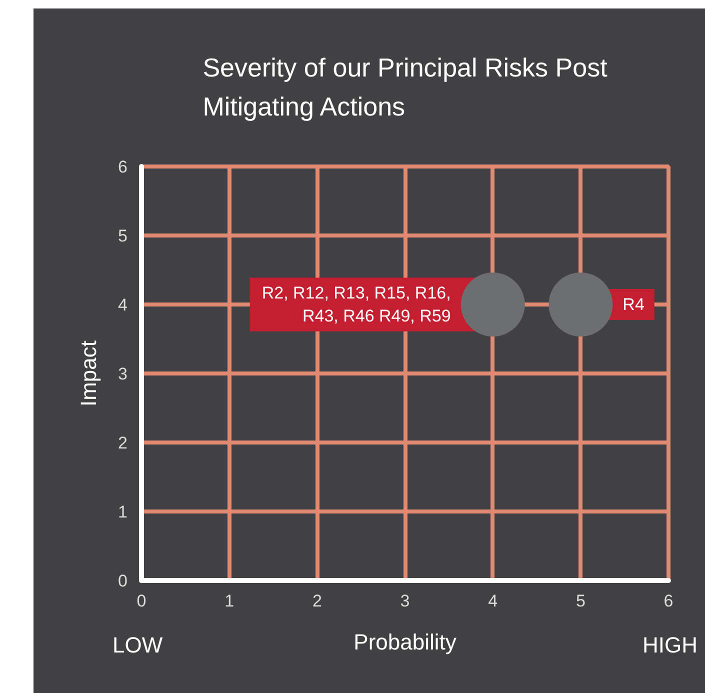 The height and width of the screenshot is (693, 705). Describe the element at coordinates (405, 87) in the screenshot. I see `chart-title: Severity of our Principal Risks Post Mitigating Actions` at that location.